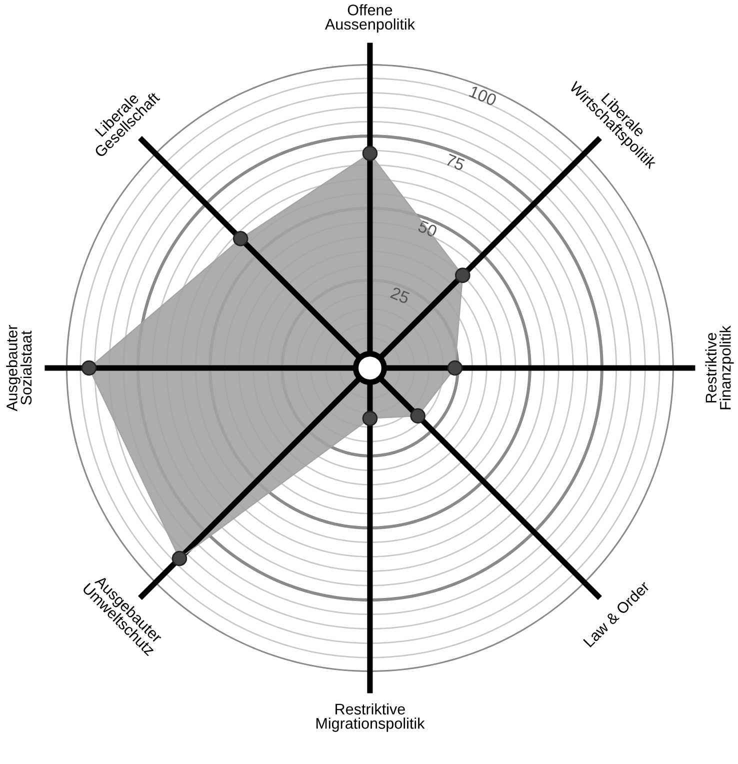 Image resolution: width=738 pixels, height=764 pixels. I want to click on y-tick-label: 50, so click(427, 229).